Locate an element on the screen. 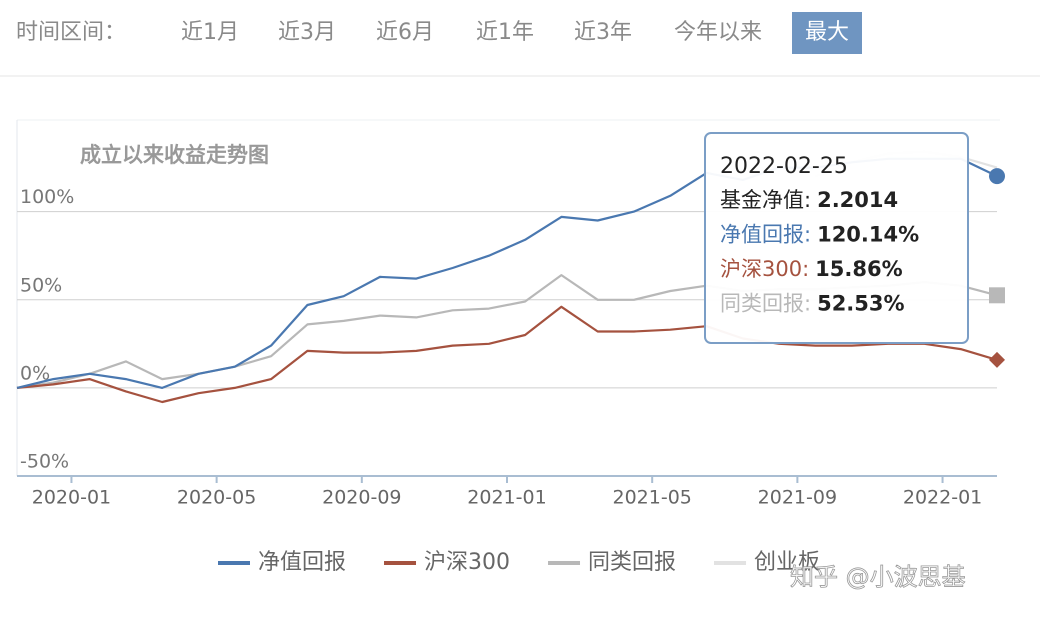 This screenshot has width=1040, height=622. y-tick-label: -50% is located at coordinates (44, 462).